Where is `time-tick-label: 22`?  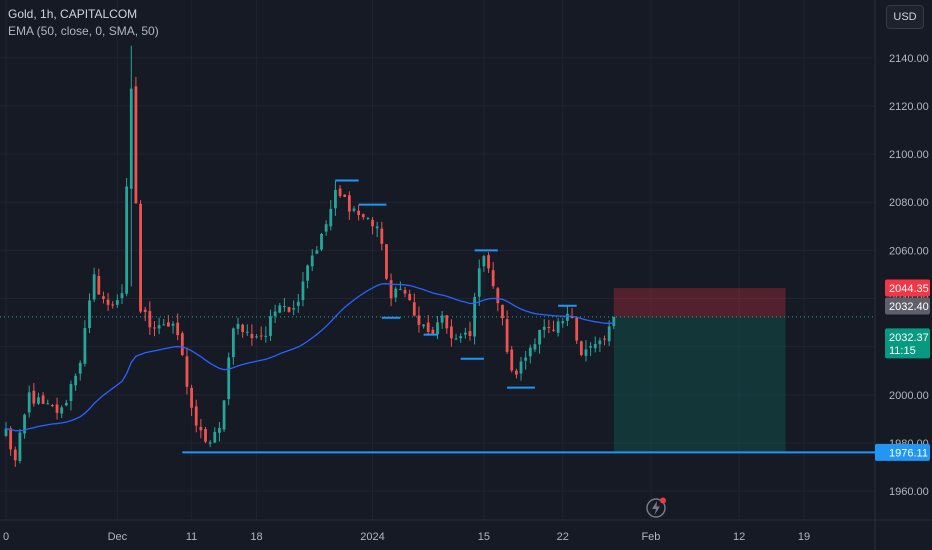 time-tick-label: 22 is located at coordinates (563, 537).